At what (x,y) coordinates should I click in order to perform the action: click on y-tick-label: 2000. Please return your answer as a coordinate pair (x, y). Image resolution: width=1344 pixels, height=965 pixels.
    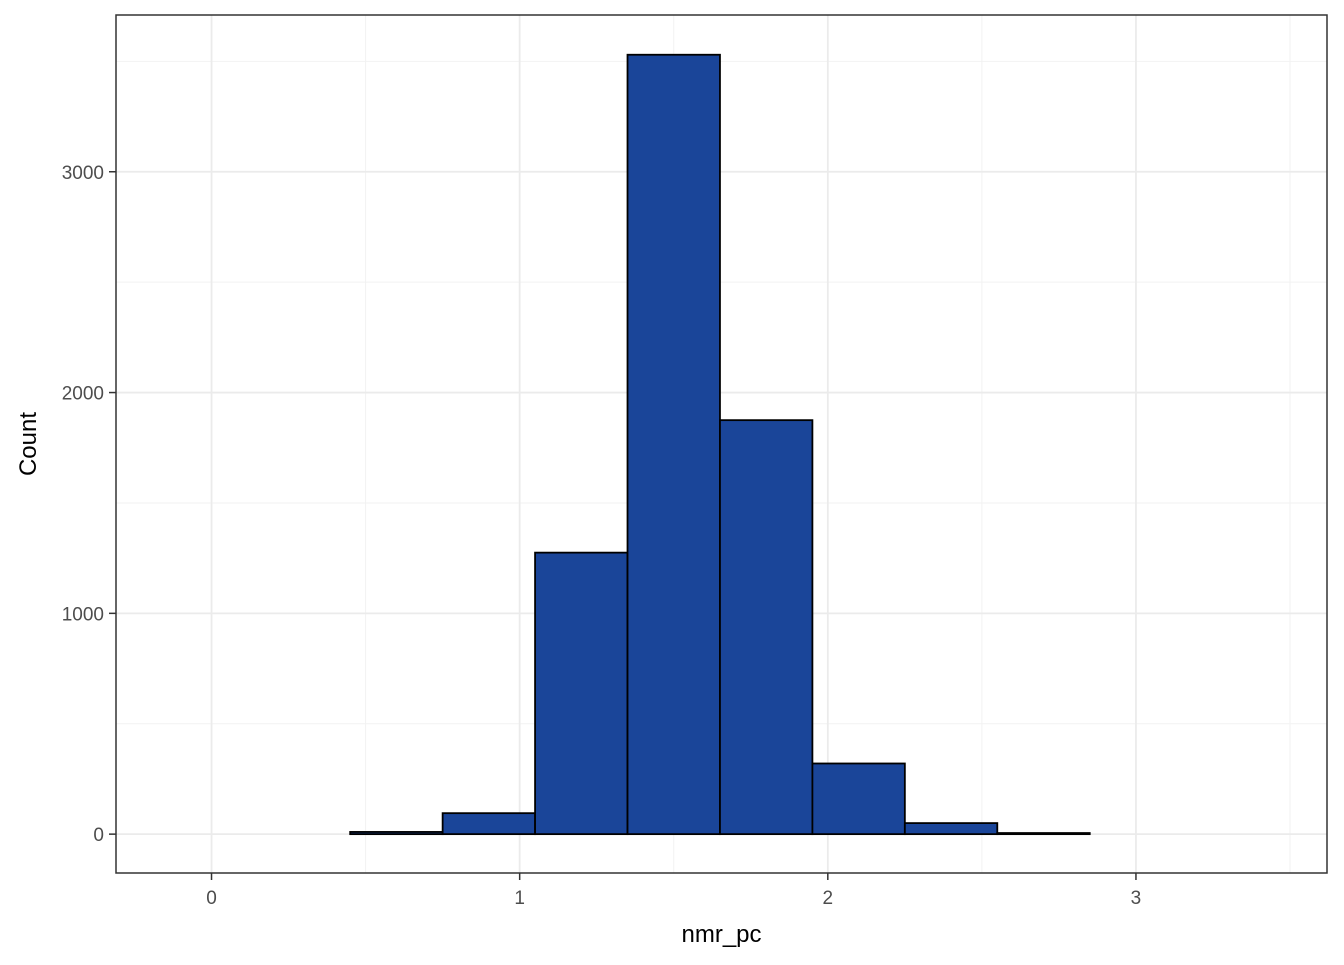
    Looking at the image, I should click on (83, 394).